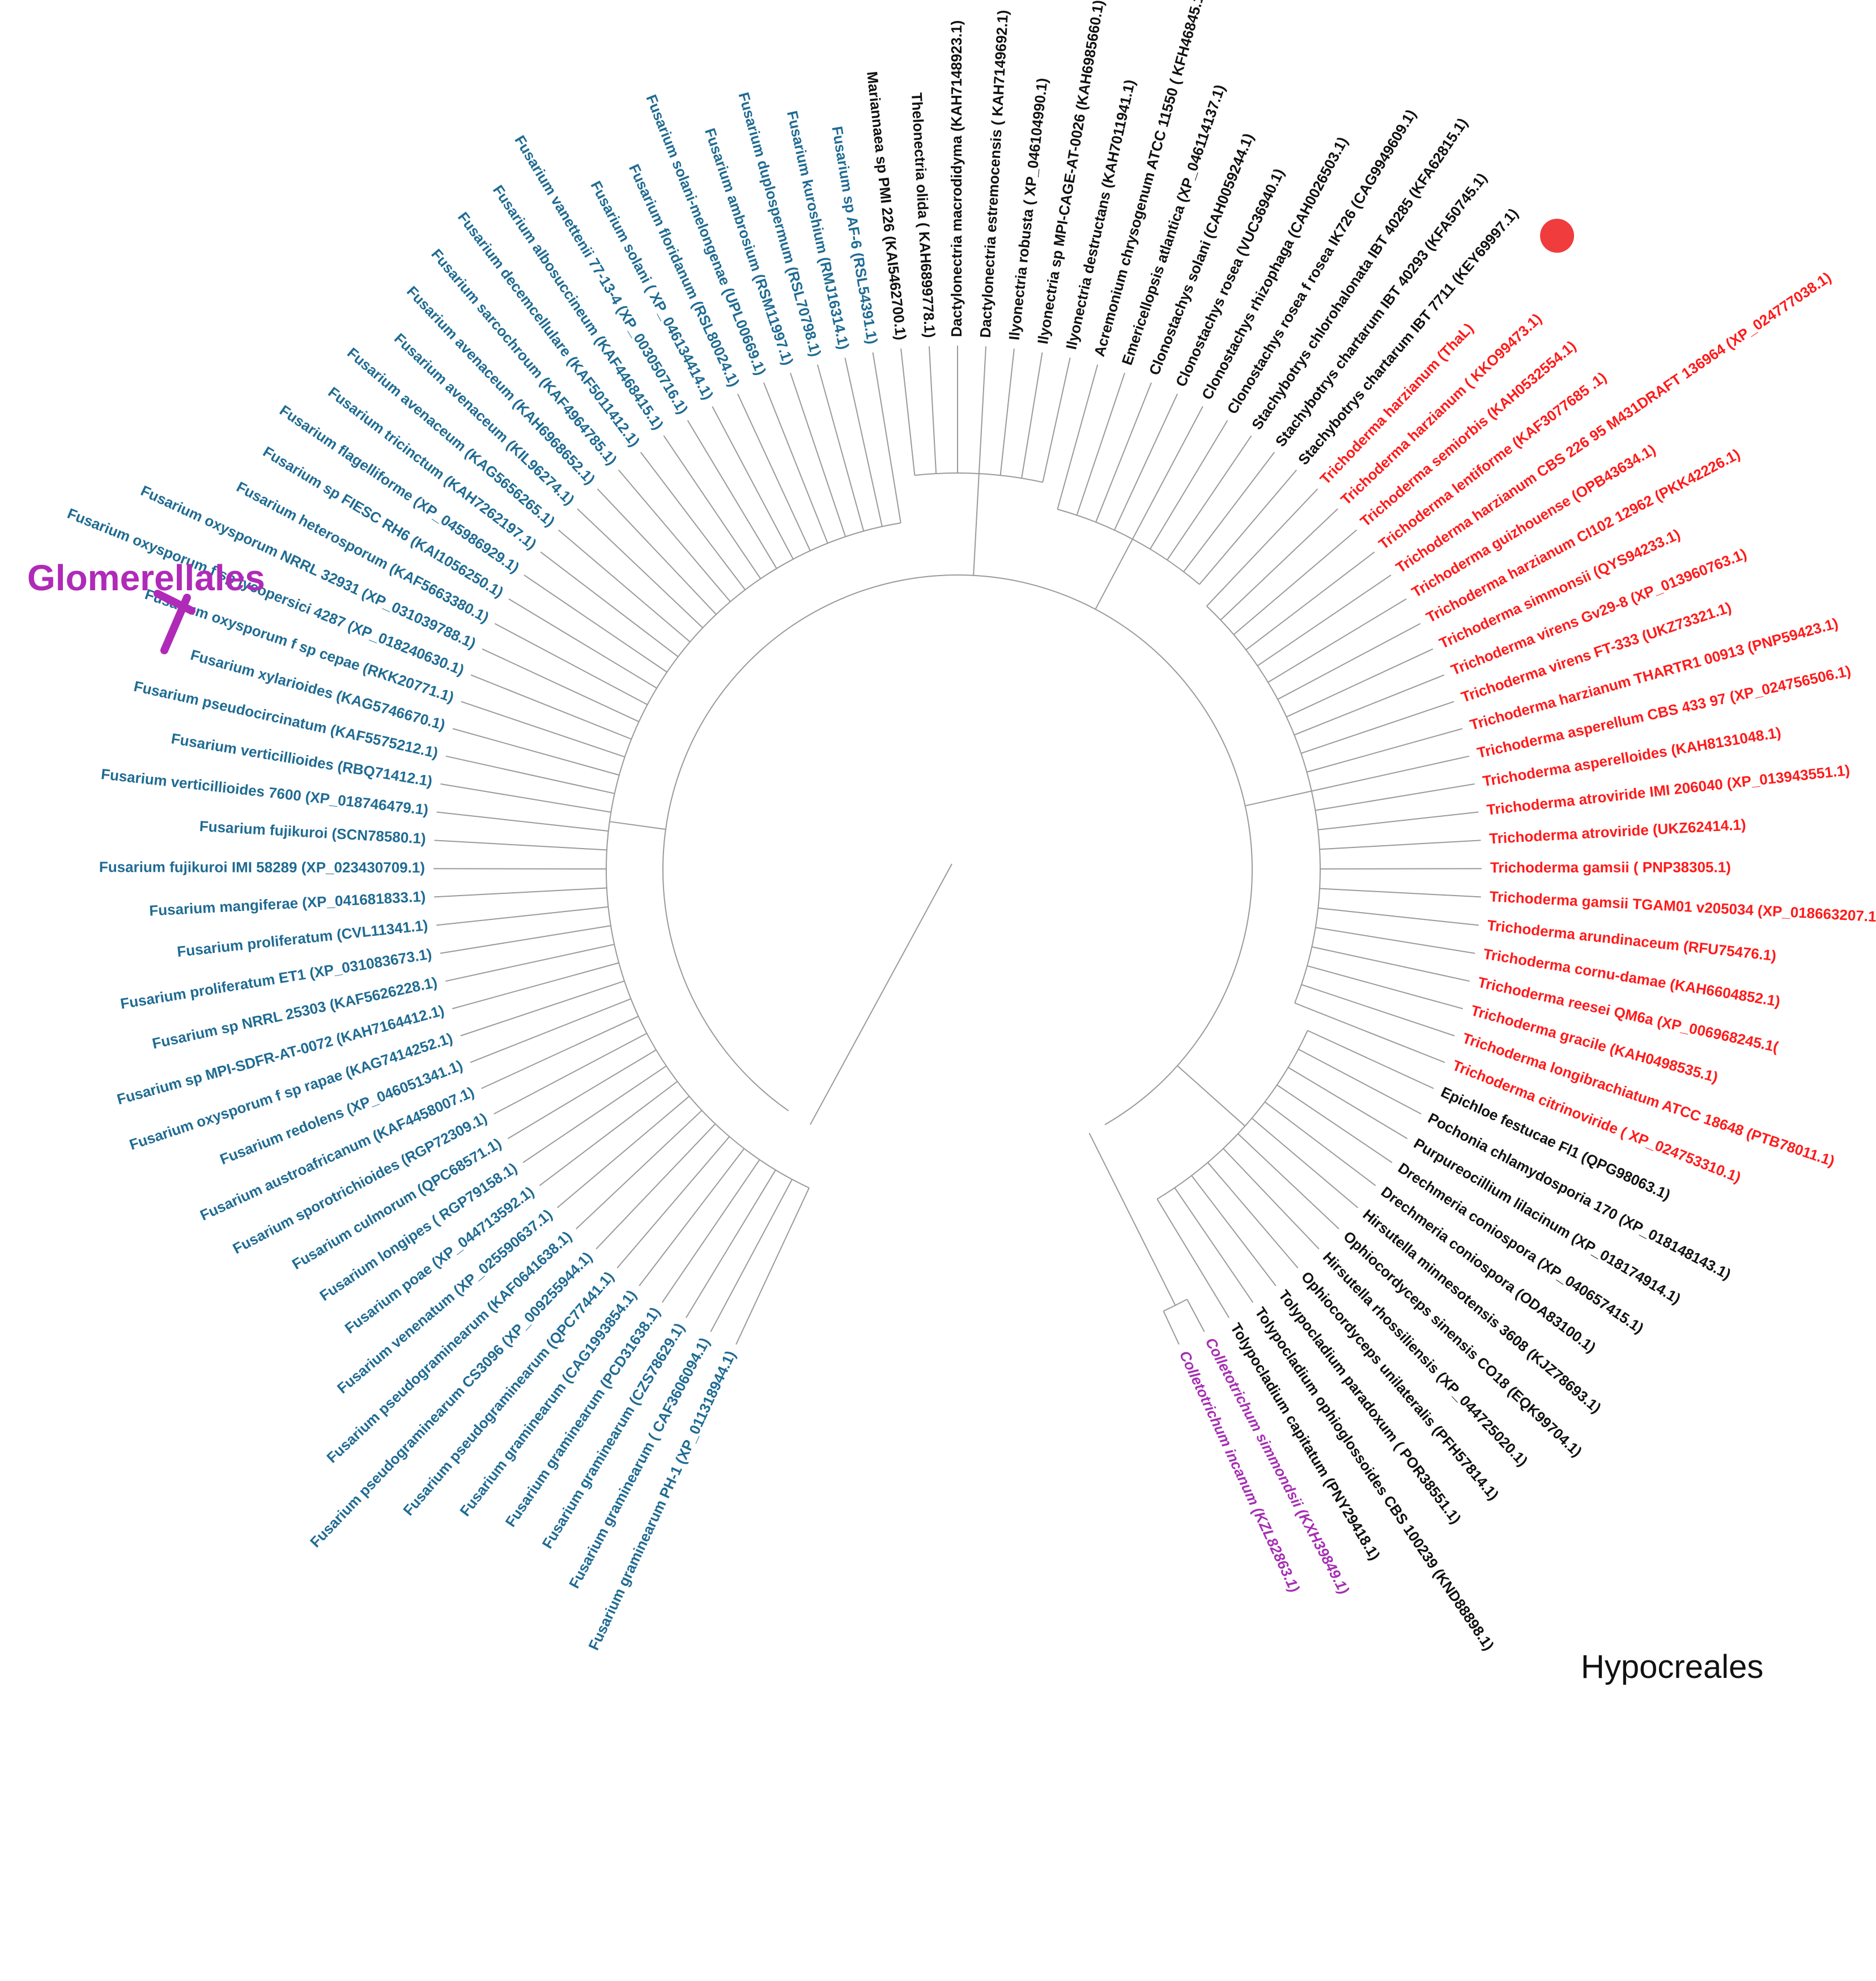  Describe the element at coordinates (146, 577) in the screenshot. I see `glomerellales-label: Glomerellales` at that location.